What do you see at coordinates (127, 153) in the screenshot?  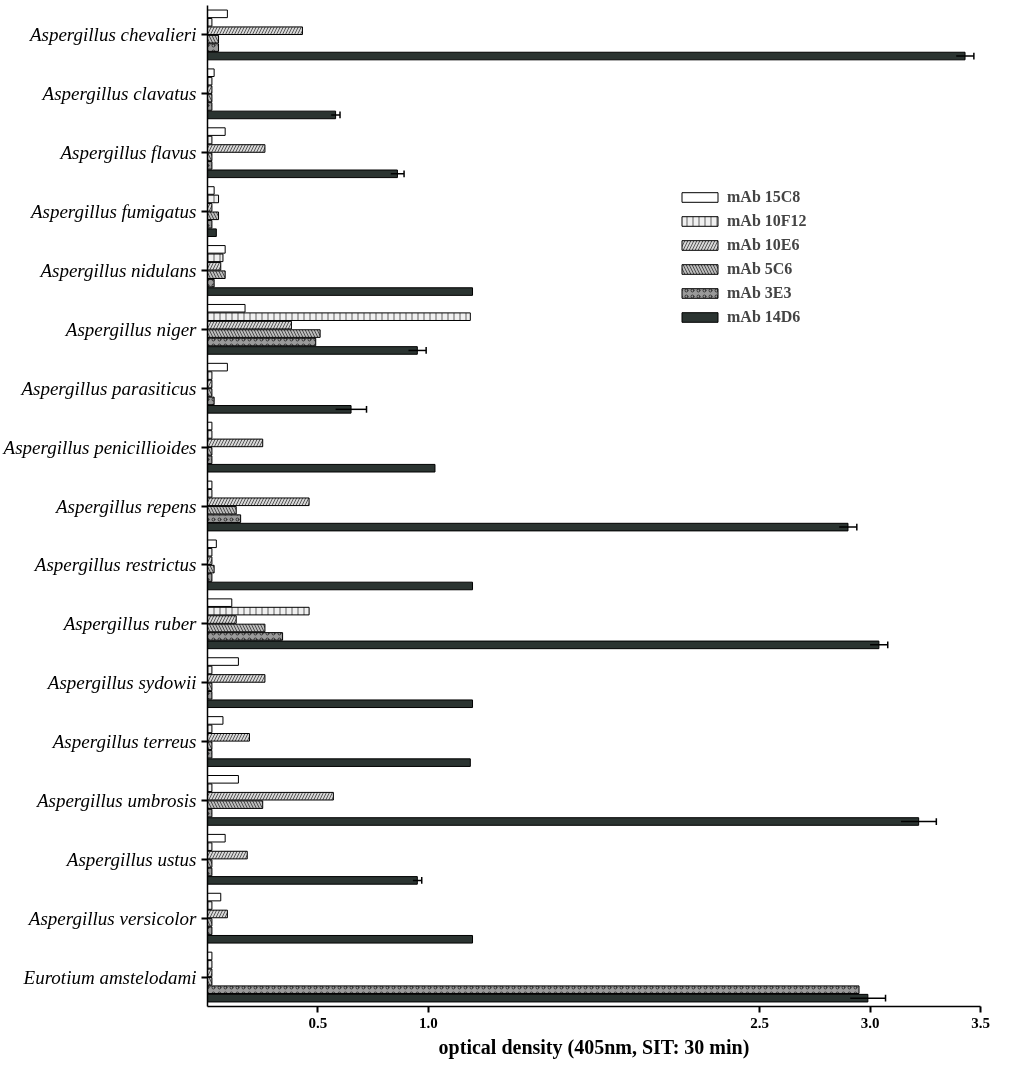 I see `y-tick-label: Aspergillus flavus` at bounding box center [127, 153].